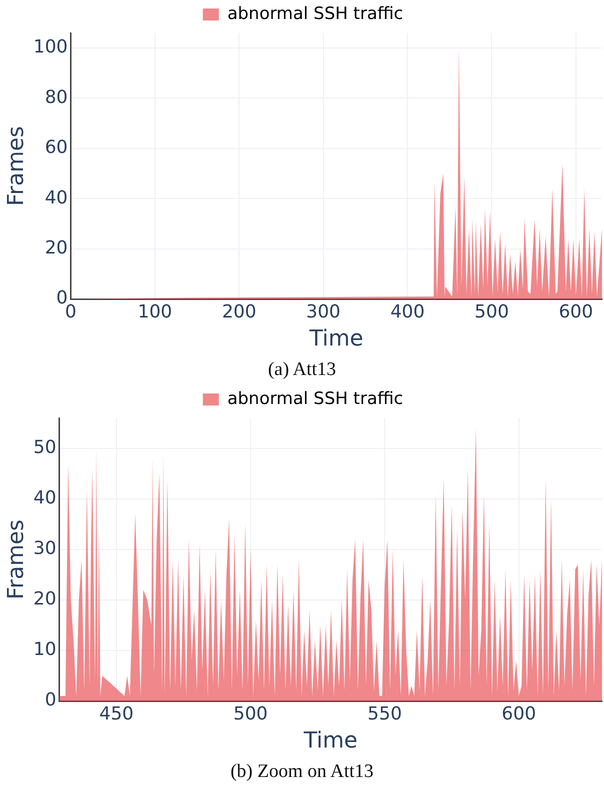 The height and width of the screenshot is (787, 604). I want to click on y-tick-label: 30, so click(44, 549).